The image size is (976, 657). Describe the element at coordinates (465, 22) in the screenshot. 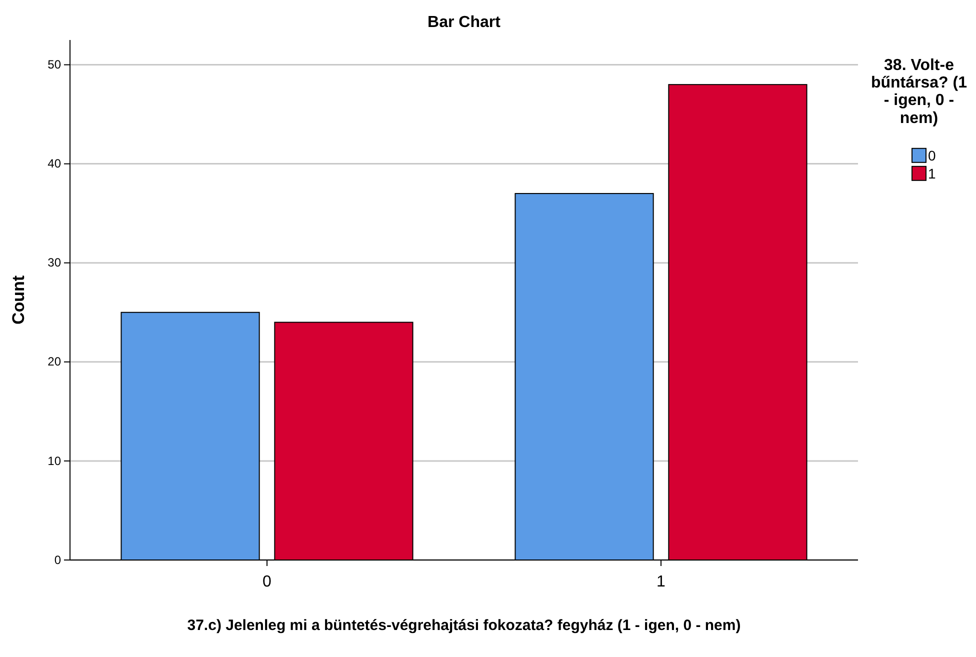

I see `chart-title: Bar Chart` at that location.